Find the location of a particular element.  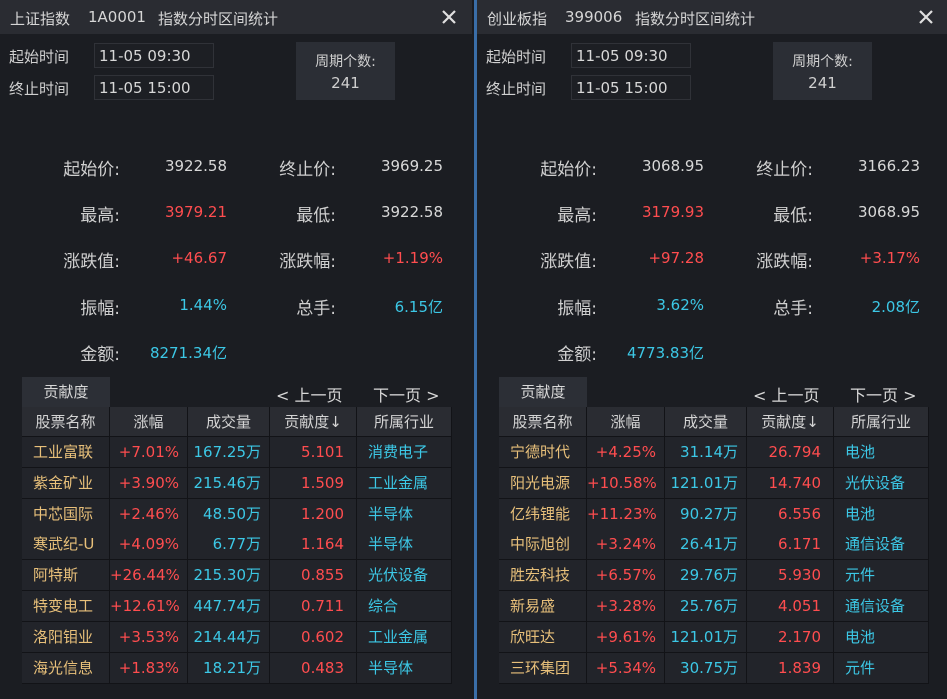

stat-label: 涨跌值: is located at coordinates (568, 262).